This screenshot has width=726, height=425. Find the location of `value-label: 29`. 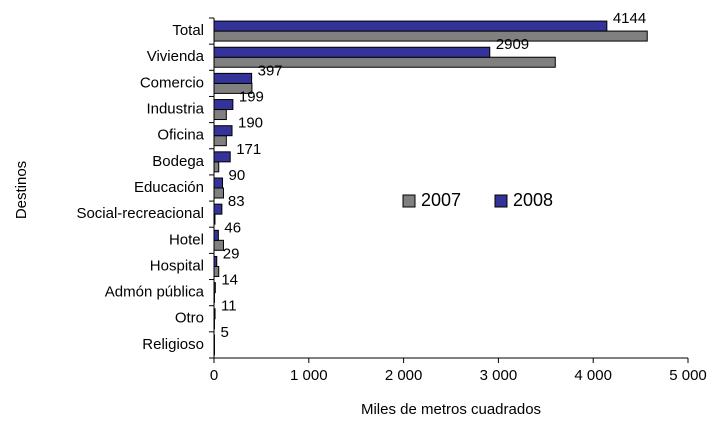

value-label: 29 is located at coordinates (231, 253).